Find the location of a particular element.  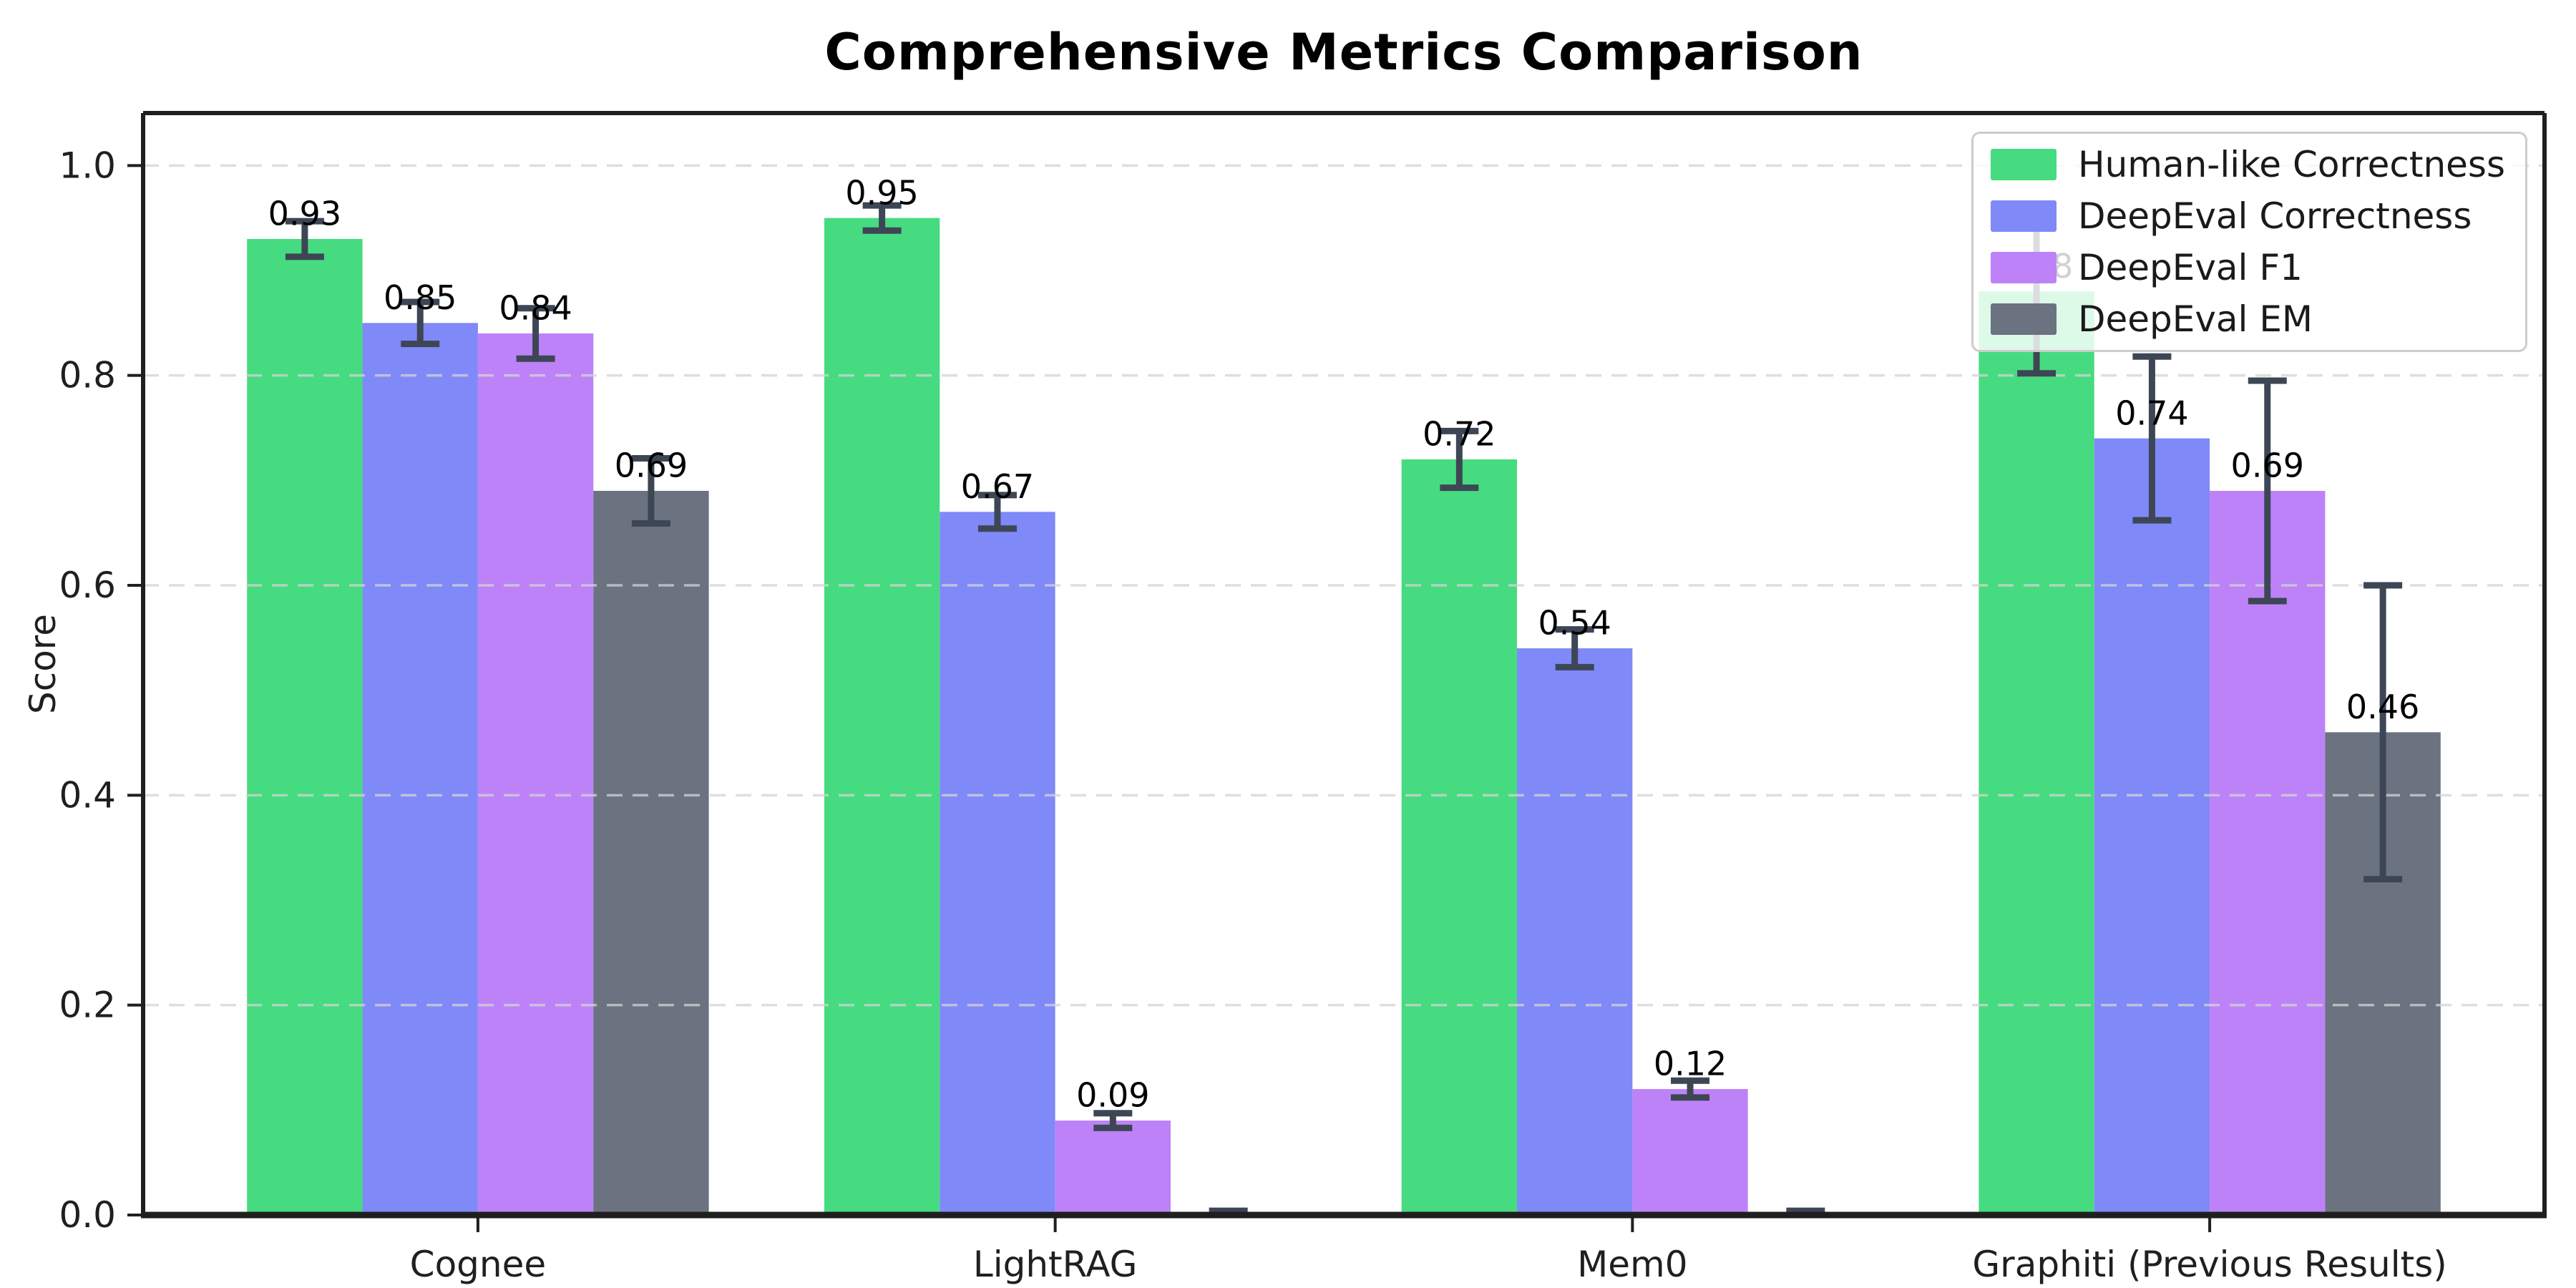

bar-value-label: 0.93 is located at coordinates (304, 214).